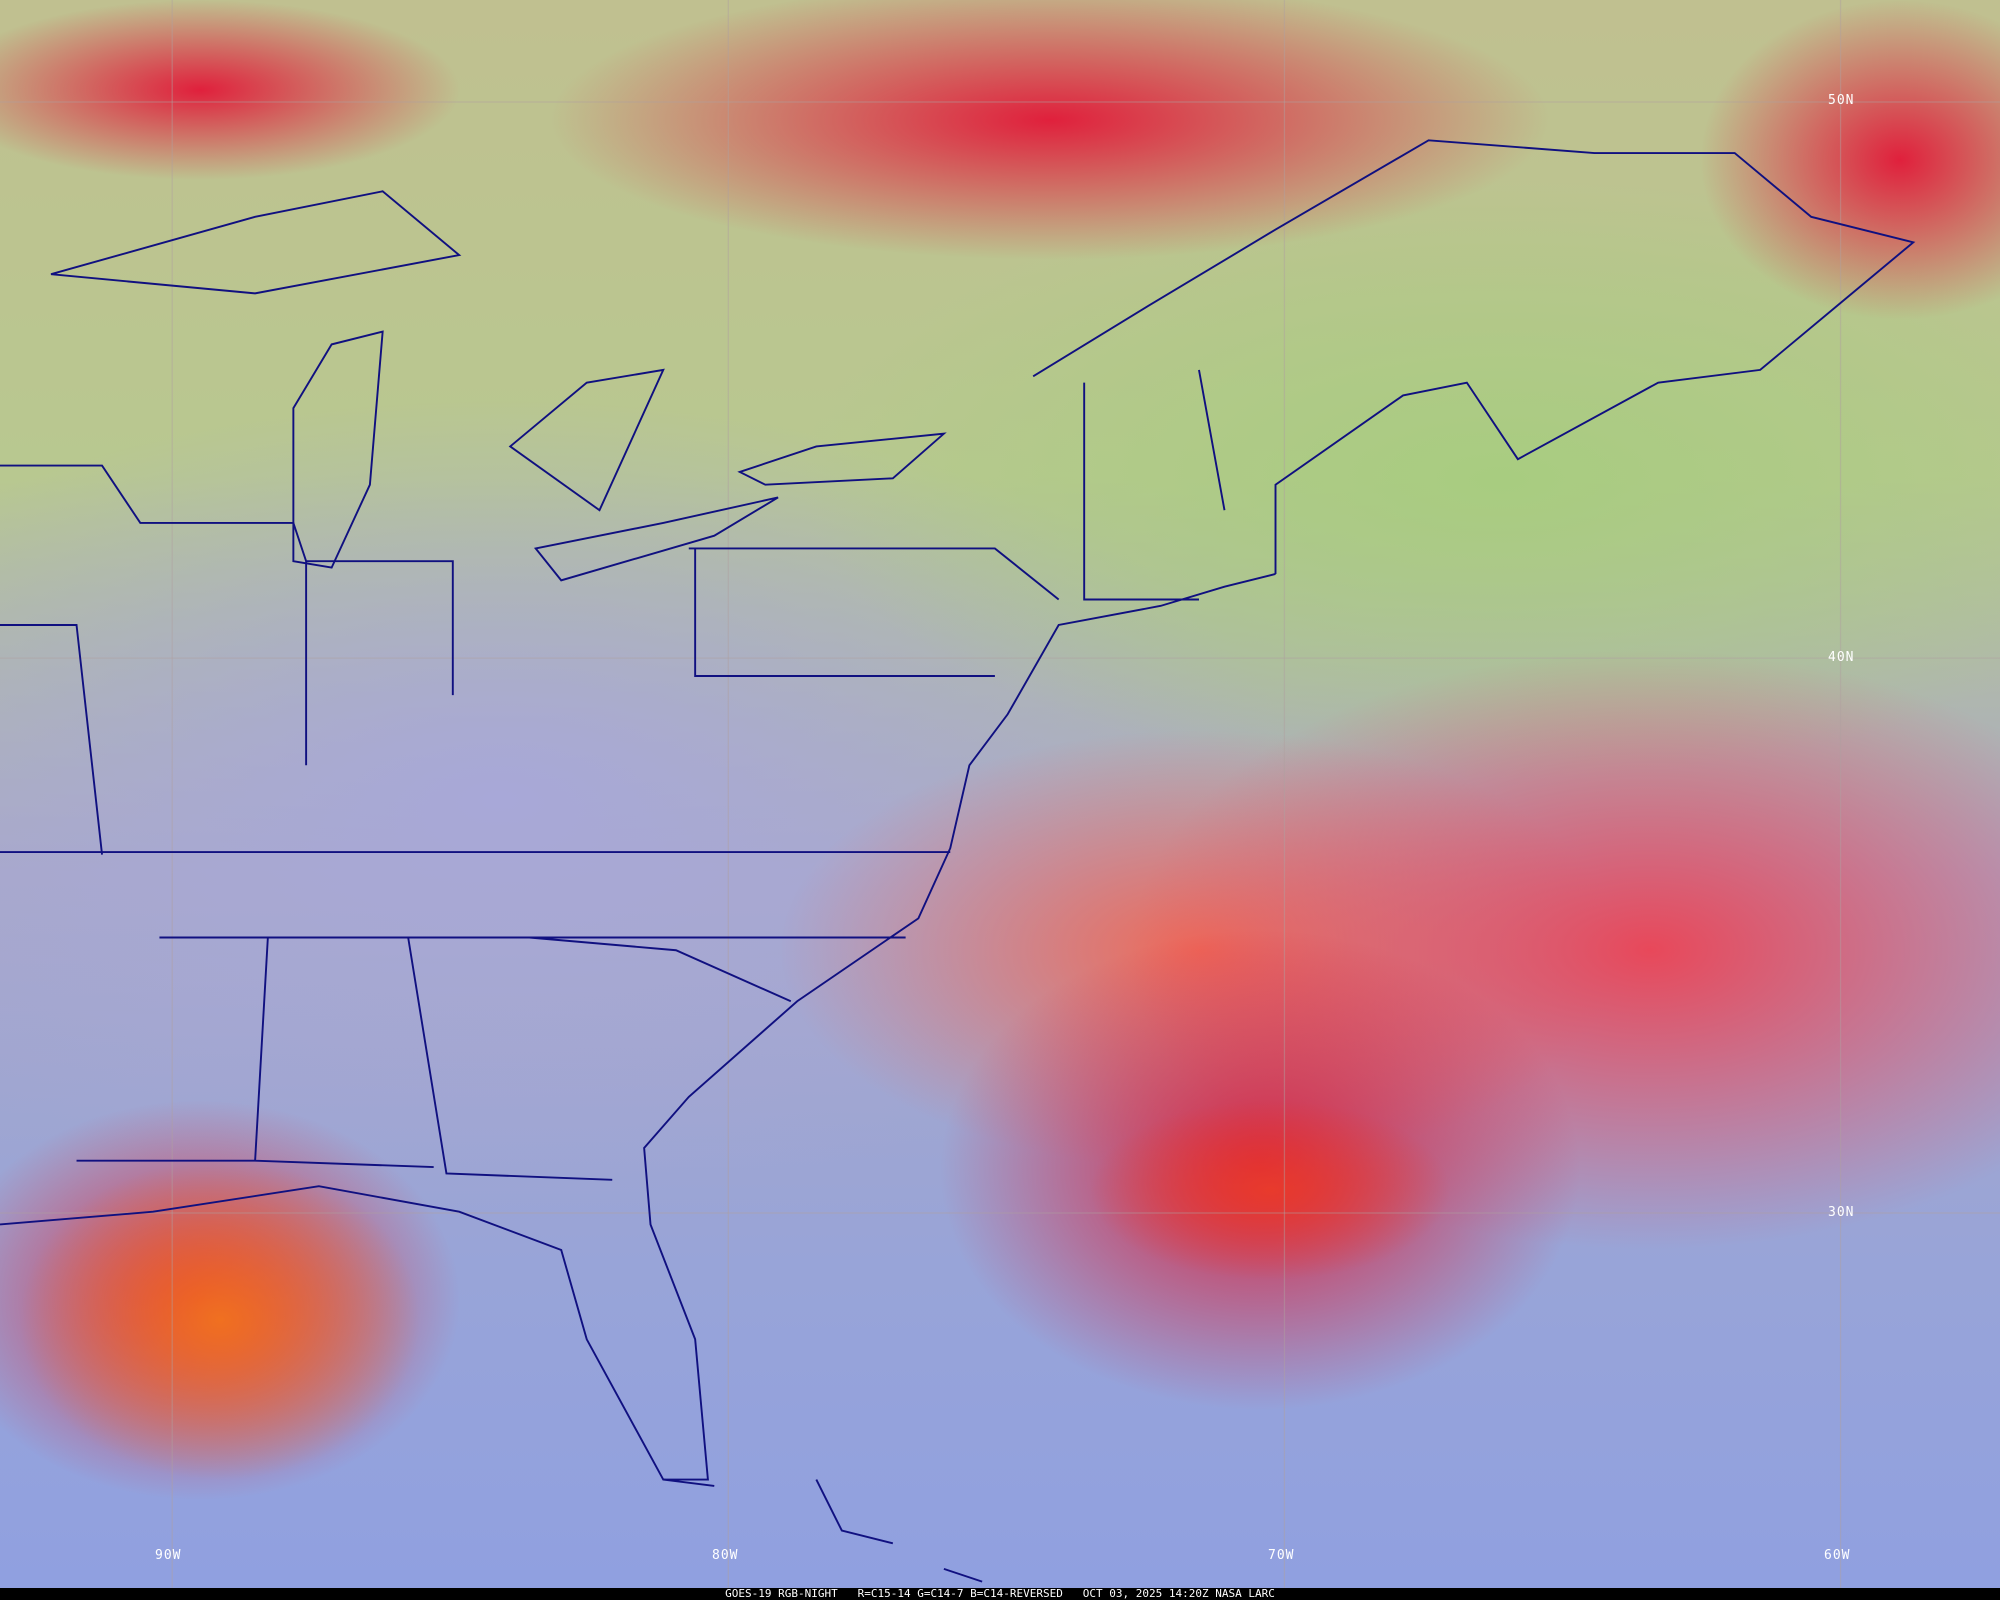 The height and width of the screenshot is (1600, 2000). What do you see at coordinates (725, 1555) in the screenshot?
I see `longitude-label: 80W` at bounding box center [725, 1555].